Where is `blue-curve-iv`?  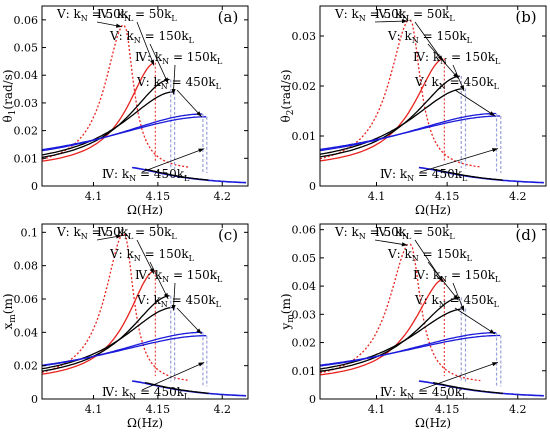
blue-curve-iv is located at coordinates (124, 350).